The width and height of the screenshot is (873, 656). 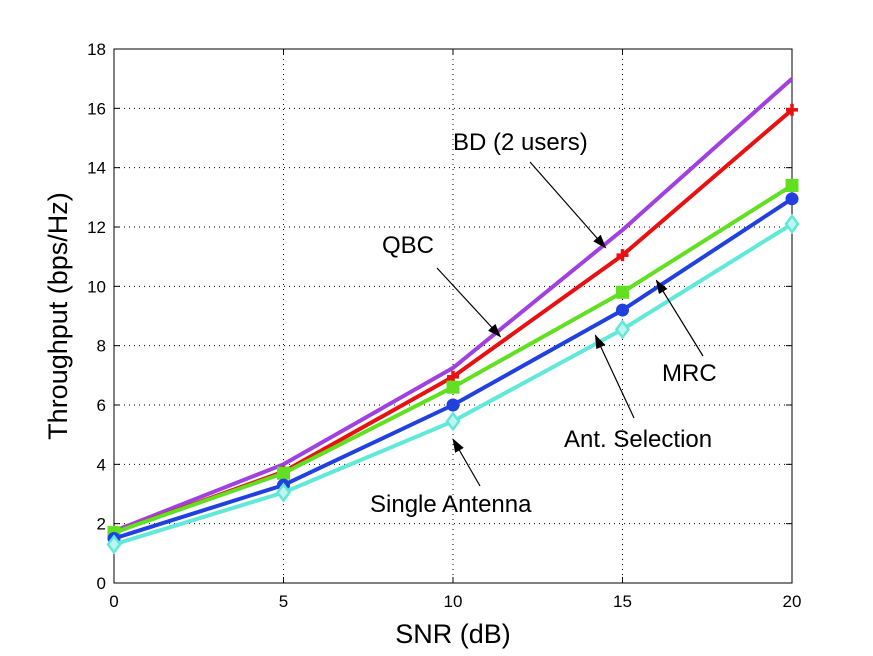 I want to click on x-axis-label: SNR (dB), so click(x=453, y=634).